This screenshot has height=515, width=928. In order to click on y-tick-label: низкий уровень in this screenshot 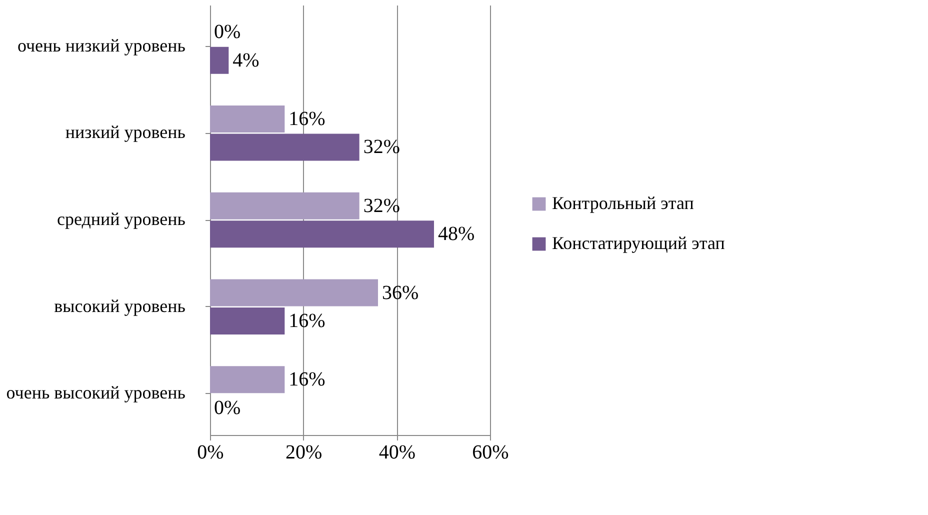, I will do `click(125, 132)`.